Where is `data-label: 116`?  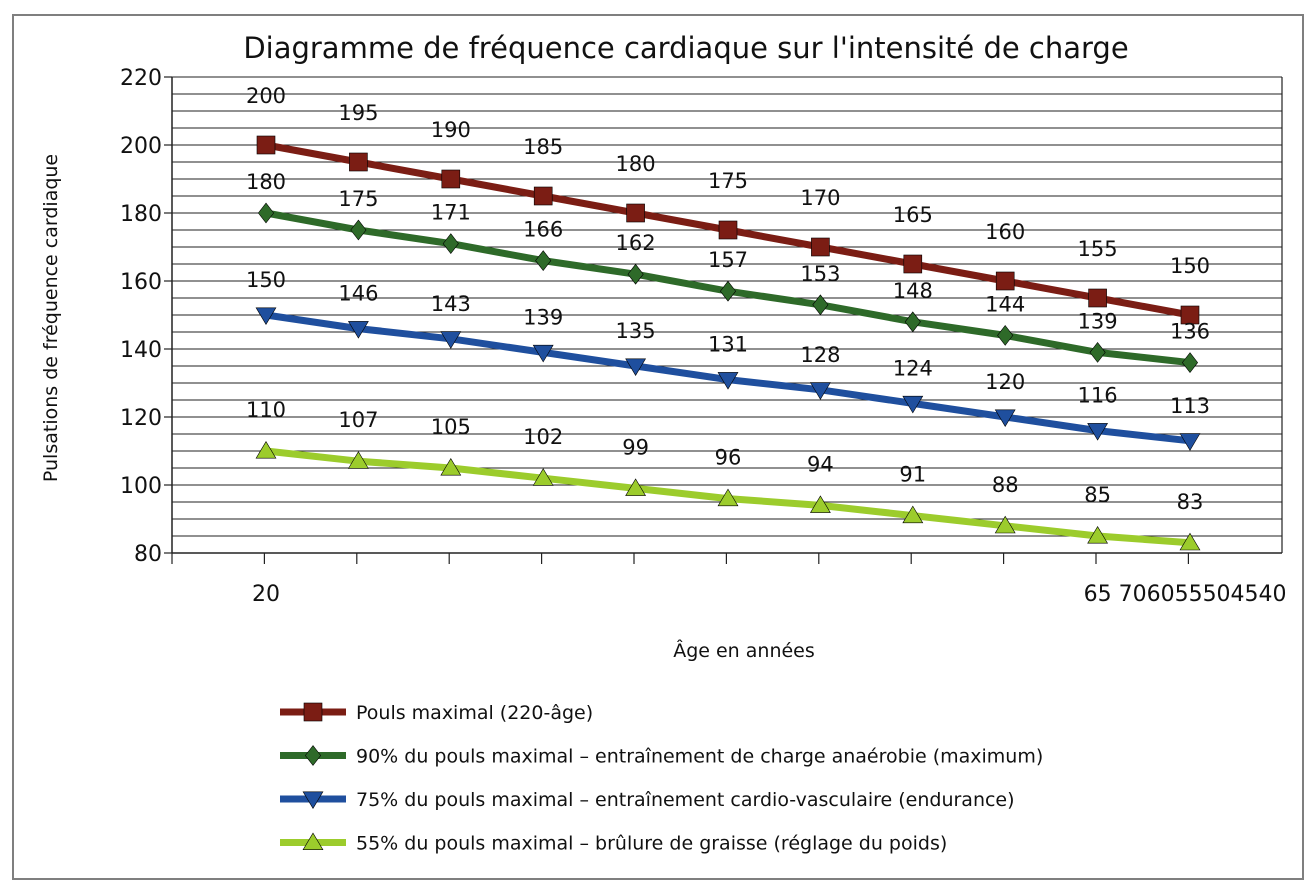
data-label: 116 is located at coordinates (1098, 396).